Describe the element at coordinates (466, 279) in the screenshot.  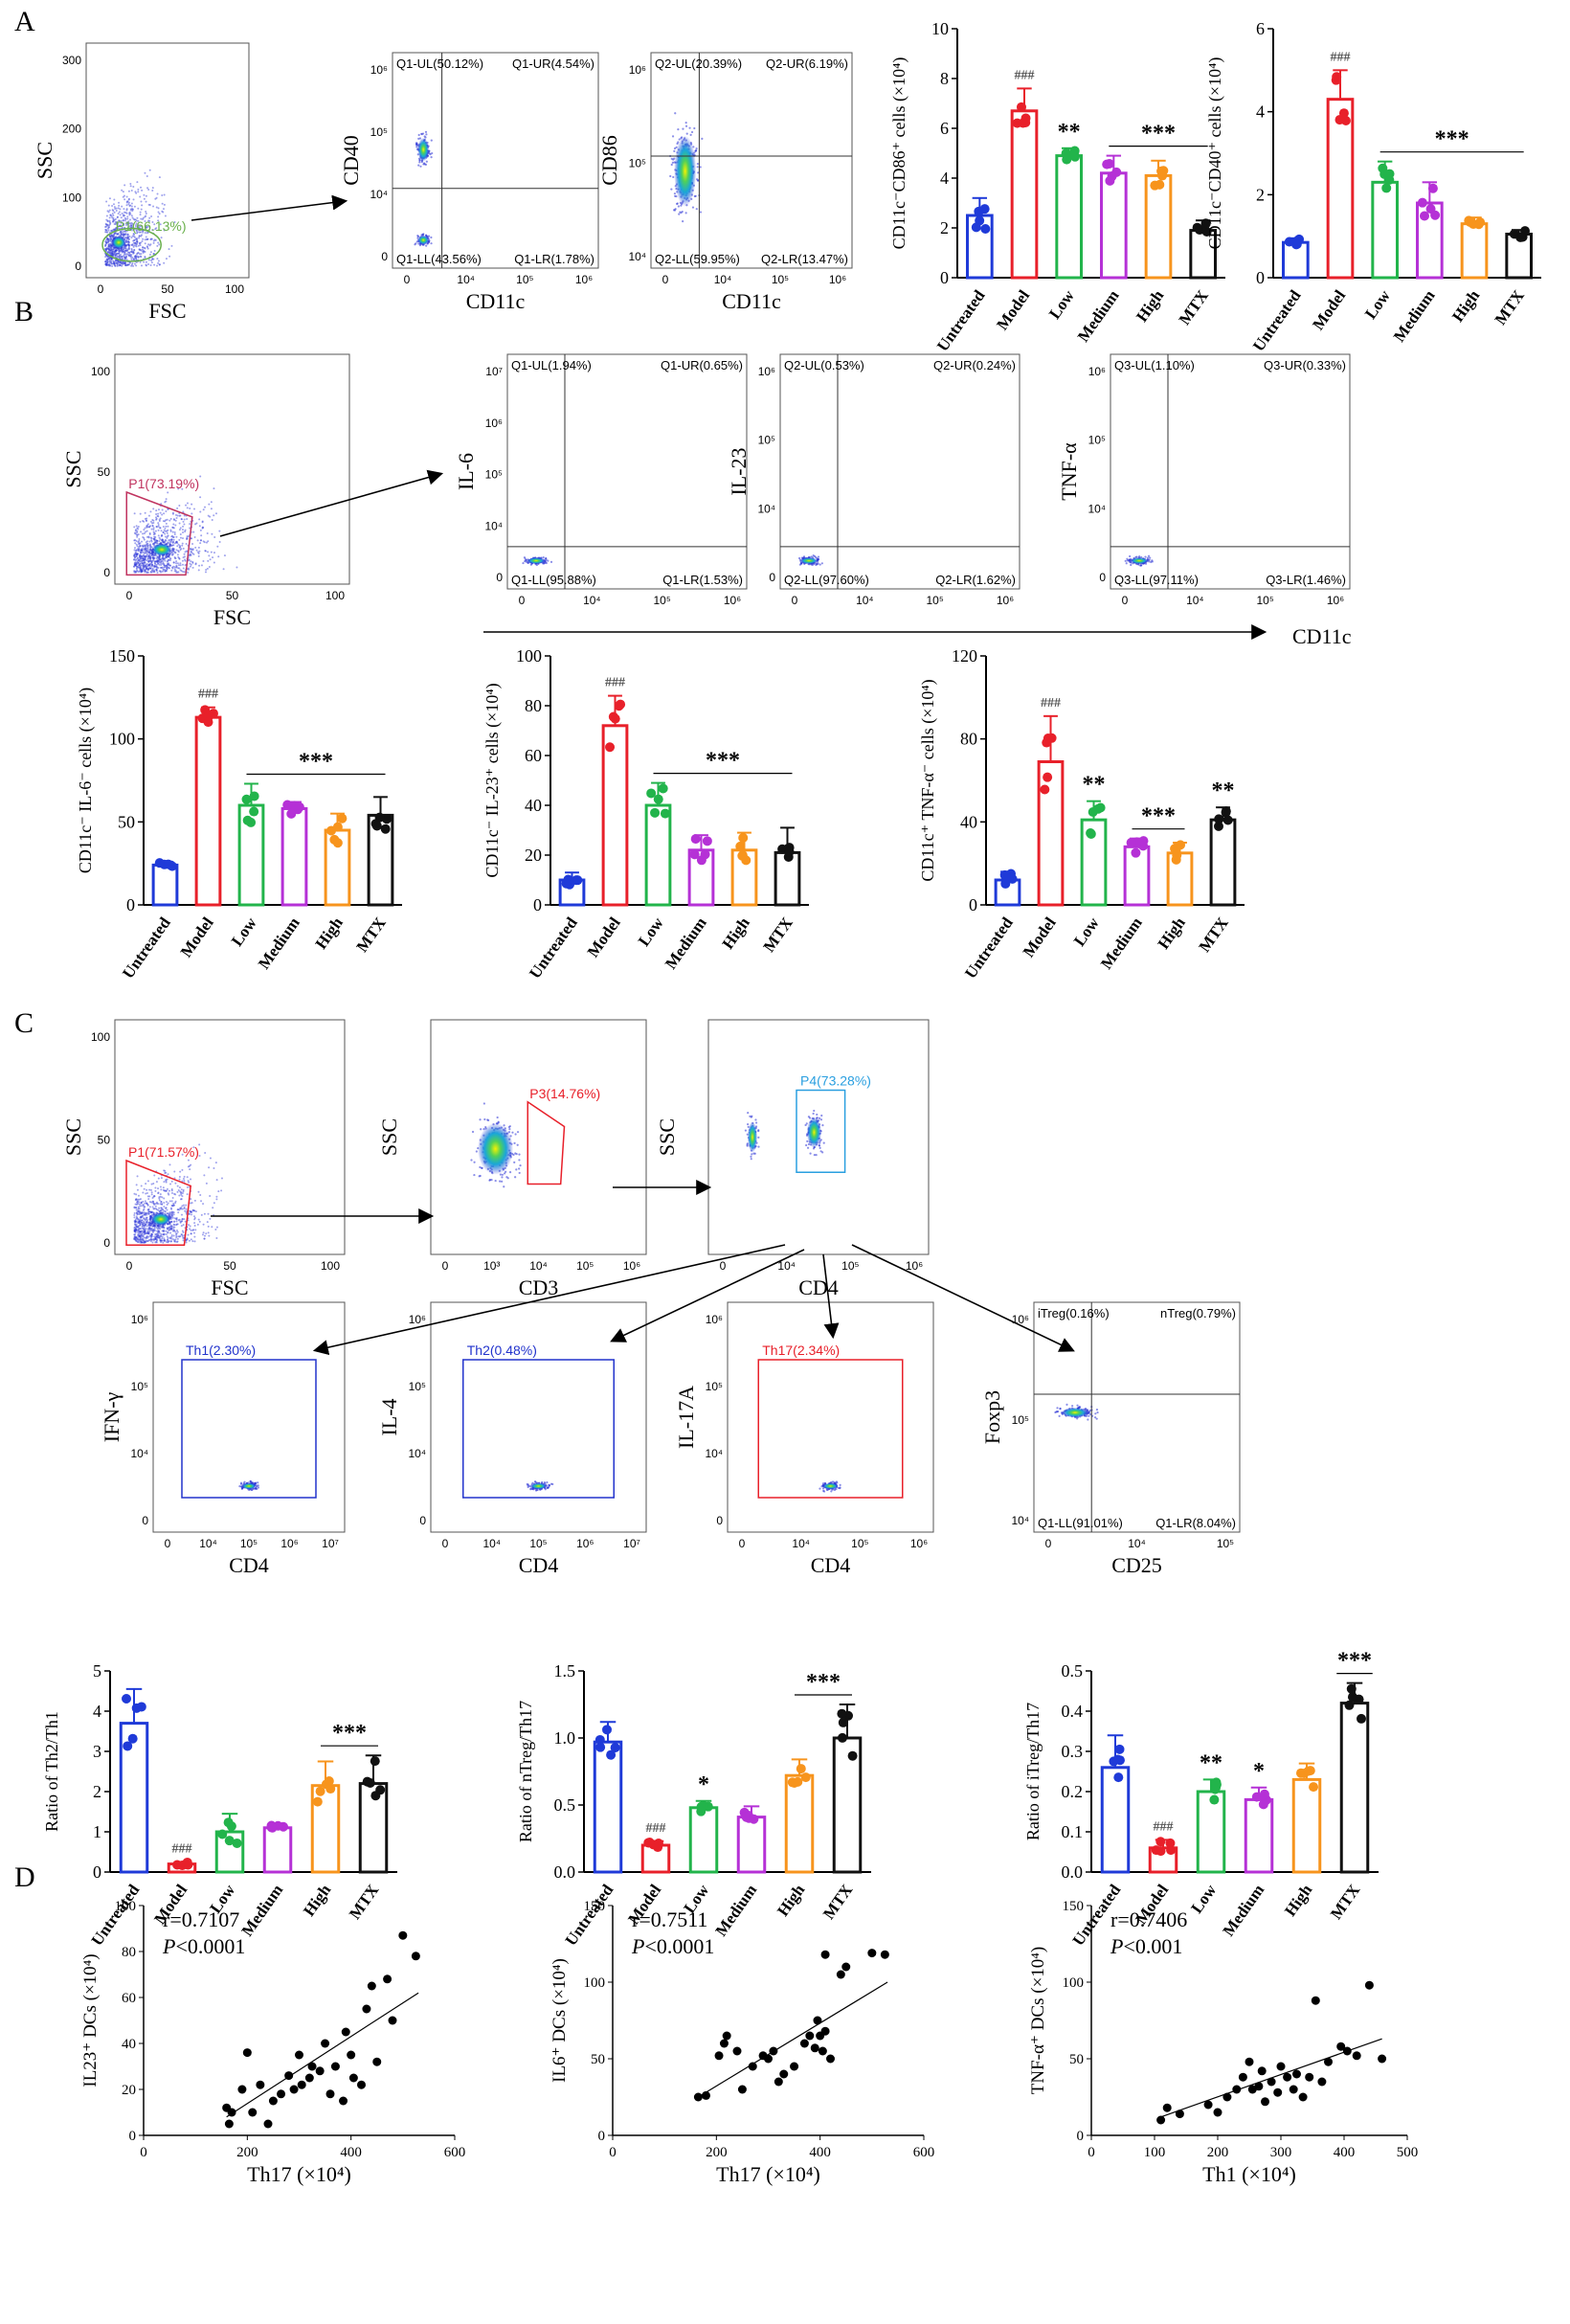
I see `flow-x-tick: 10⁴` at that location.